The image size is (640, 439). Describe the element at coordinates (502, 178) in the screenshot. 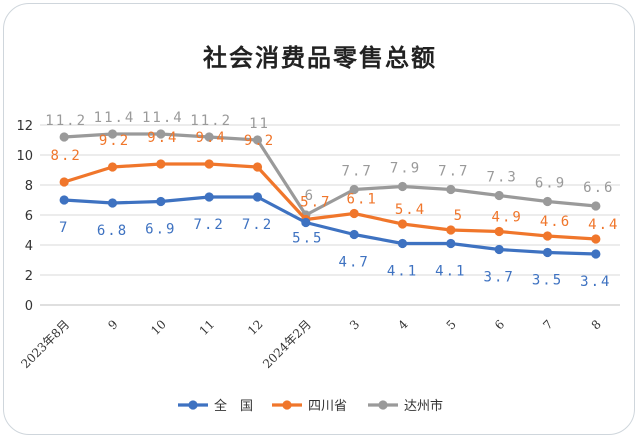

I see `data-label: 7.3` at that location.